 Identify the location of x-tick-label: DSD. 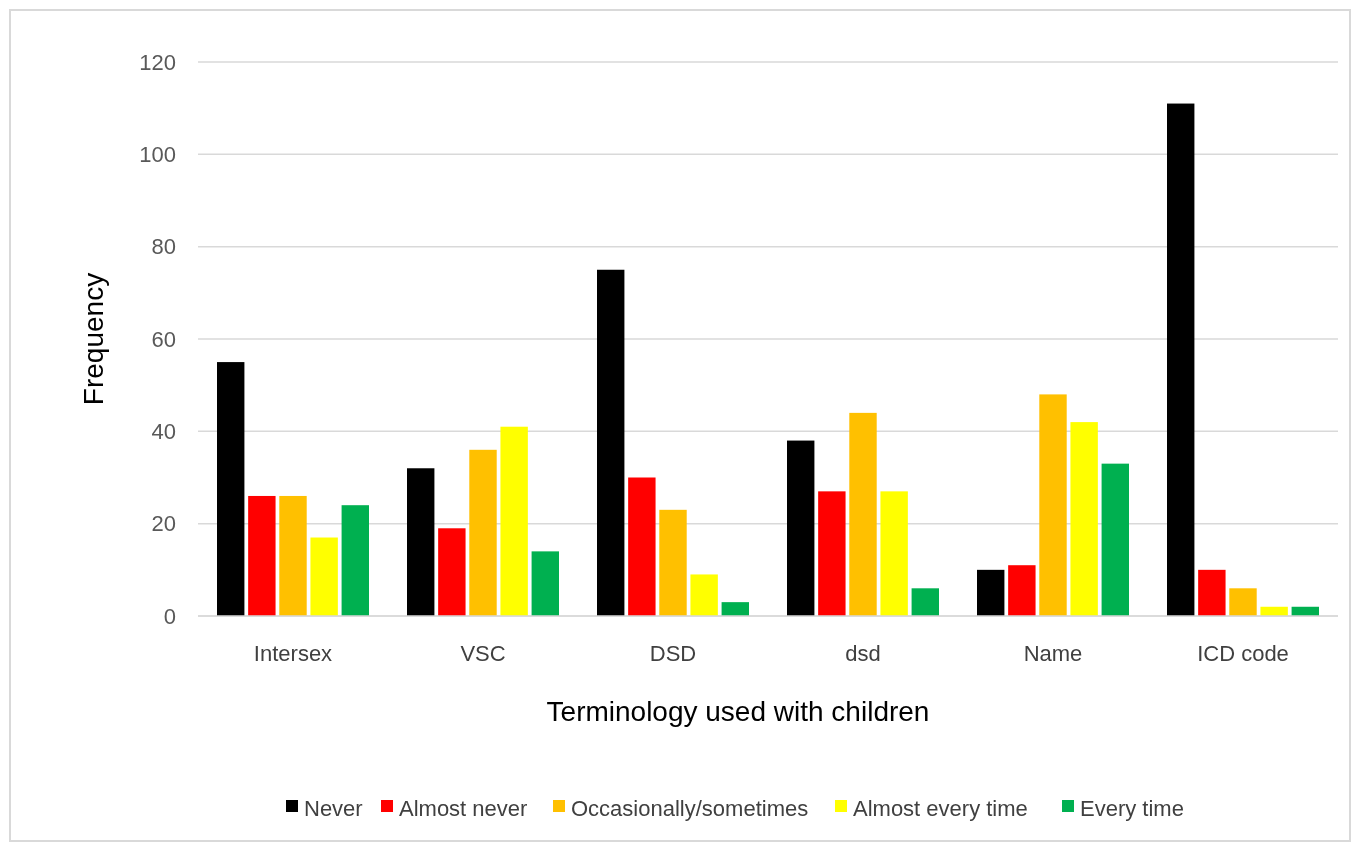
(673, 653).